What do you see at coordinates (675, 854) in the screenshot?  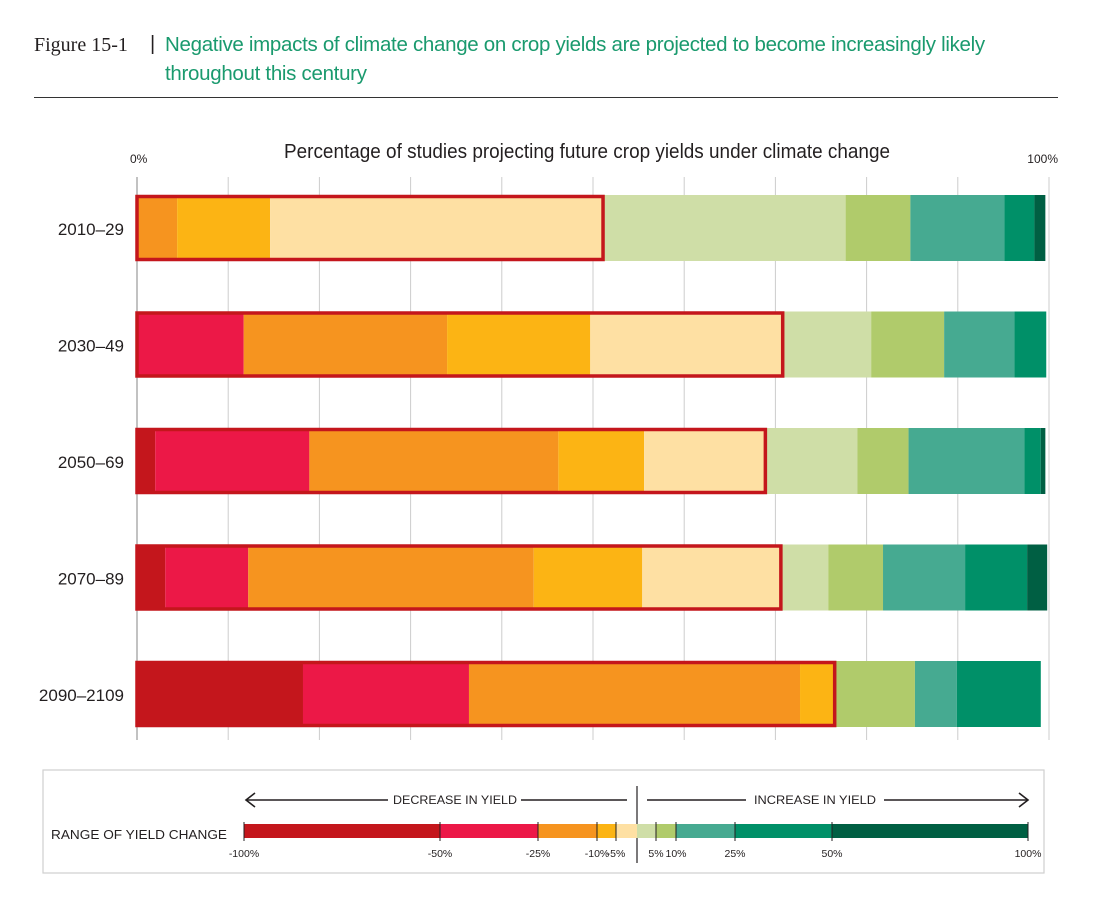 I see `legend-tick-label: 10%` at bounding box center [675, 854].